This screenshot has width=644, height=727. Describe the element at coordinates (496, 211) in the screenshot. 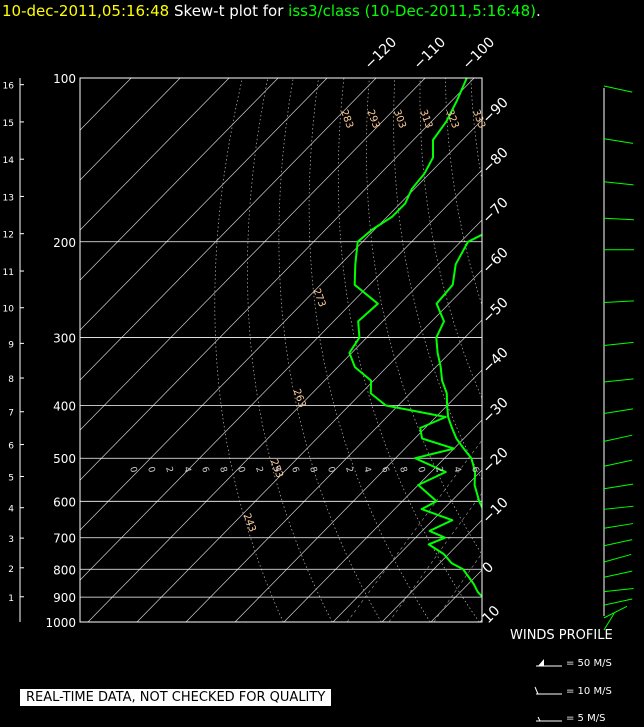

I see `temperature-tick-label: −70` at that location.